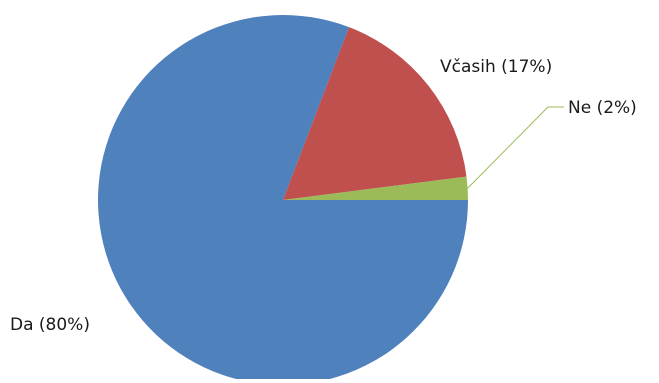 The image size is (659, 383). Describe the element at coordinates (496, 67) in the screenshot. I see `slice-label-vcasih: Včasih (17%)` at that location.